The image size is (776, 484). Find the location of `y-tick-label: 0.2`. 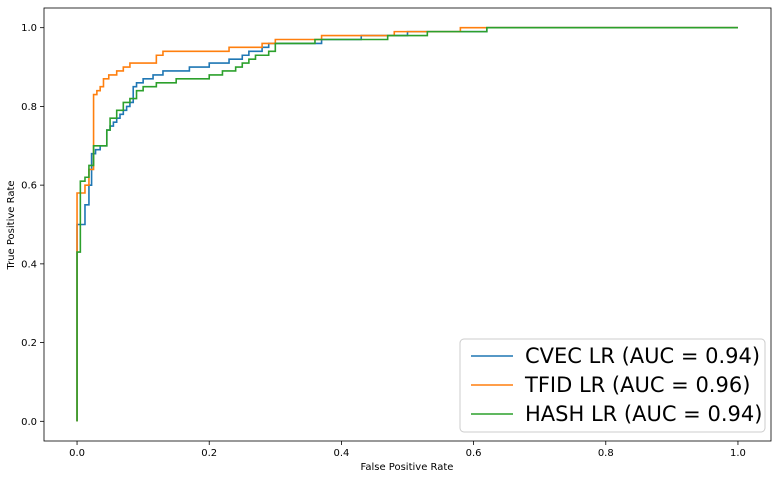

y-tick-label: 0.2 is located at coordinates (29, 343).